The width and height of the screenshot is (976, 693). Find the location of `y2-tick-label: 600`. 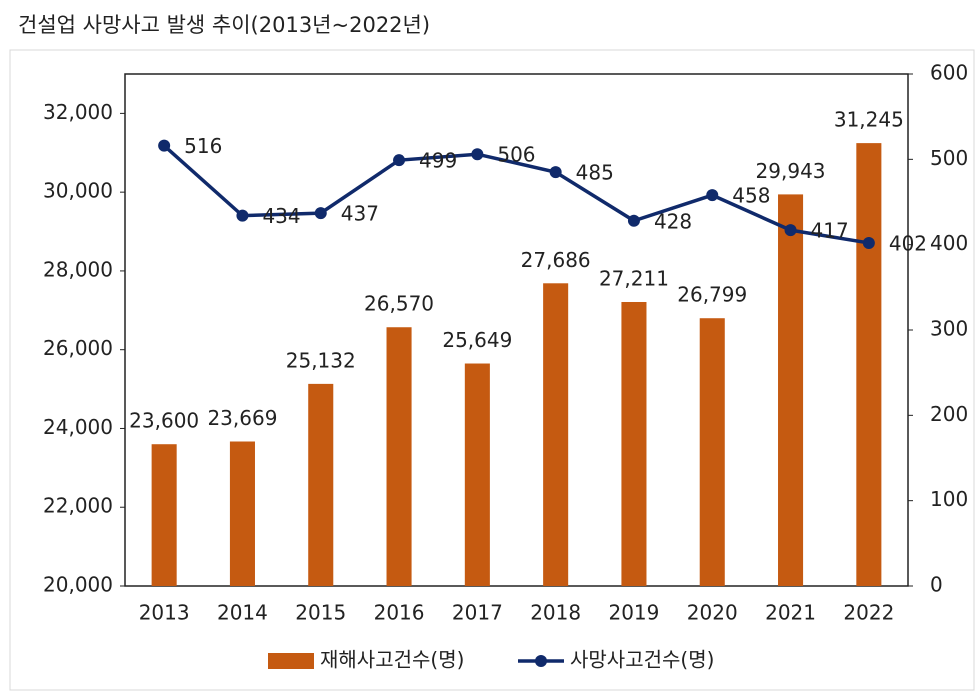

y2-tick-label: 600 is located at coordinates (949, 73).